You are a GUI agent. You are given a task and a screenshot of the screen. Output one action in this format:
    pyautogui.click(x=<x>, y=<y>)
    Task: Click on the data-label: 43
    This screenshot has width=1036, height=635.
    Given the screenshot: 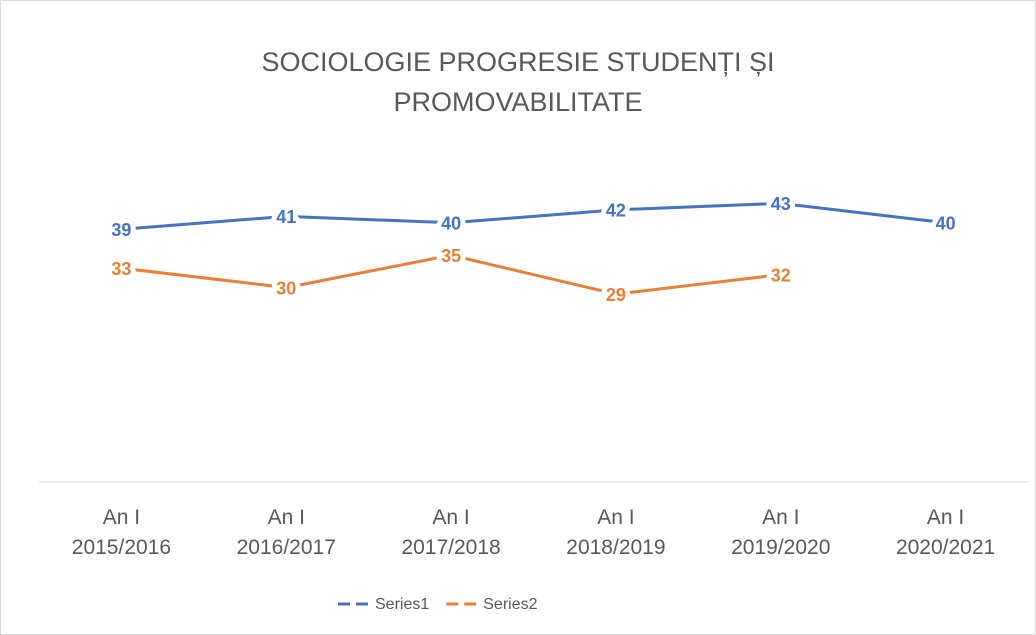 What is the action you would take?
    pyautogui.click(x=781, y=204)
    